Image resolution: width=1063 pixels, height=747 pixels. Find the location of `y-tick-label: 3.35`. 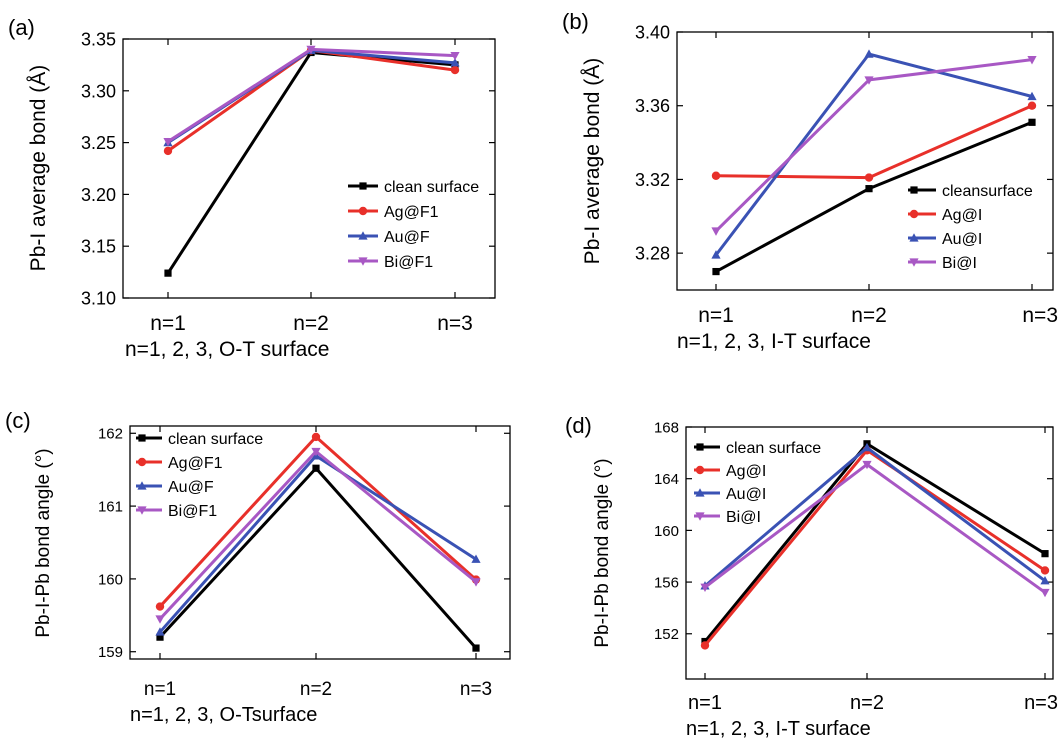

y-tick-label: 3.35 is located at coordinates (98, 39).